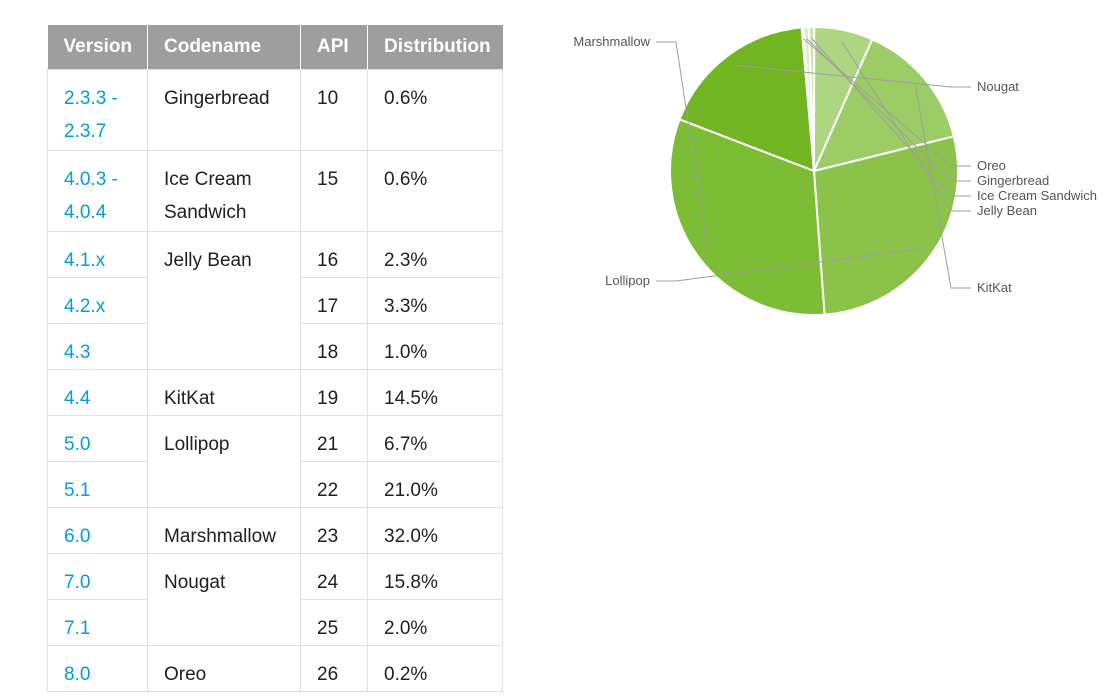 The height and width of the screenshot is (700, 1120). What do you see at coordinates (334, 484) in the screenshot?
I see `api-cell: 22` at bounding box center [334, 484].